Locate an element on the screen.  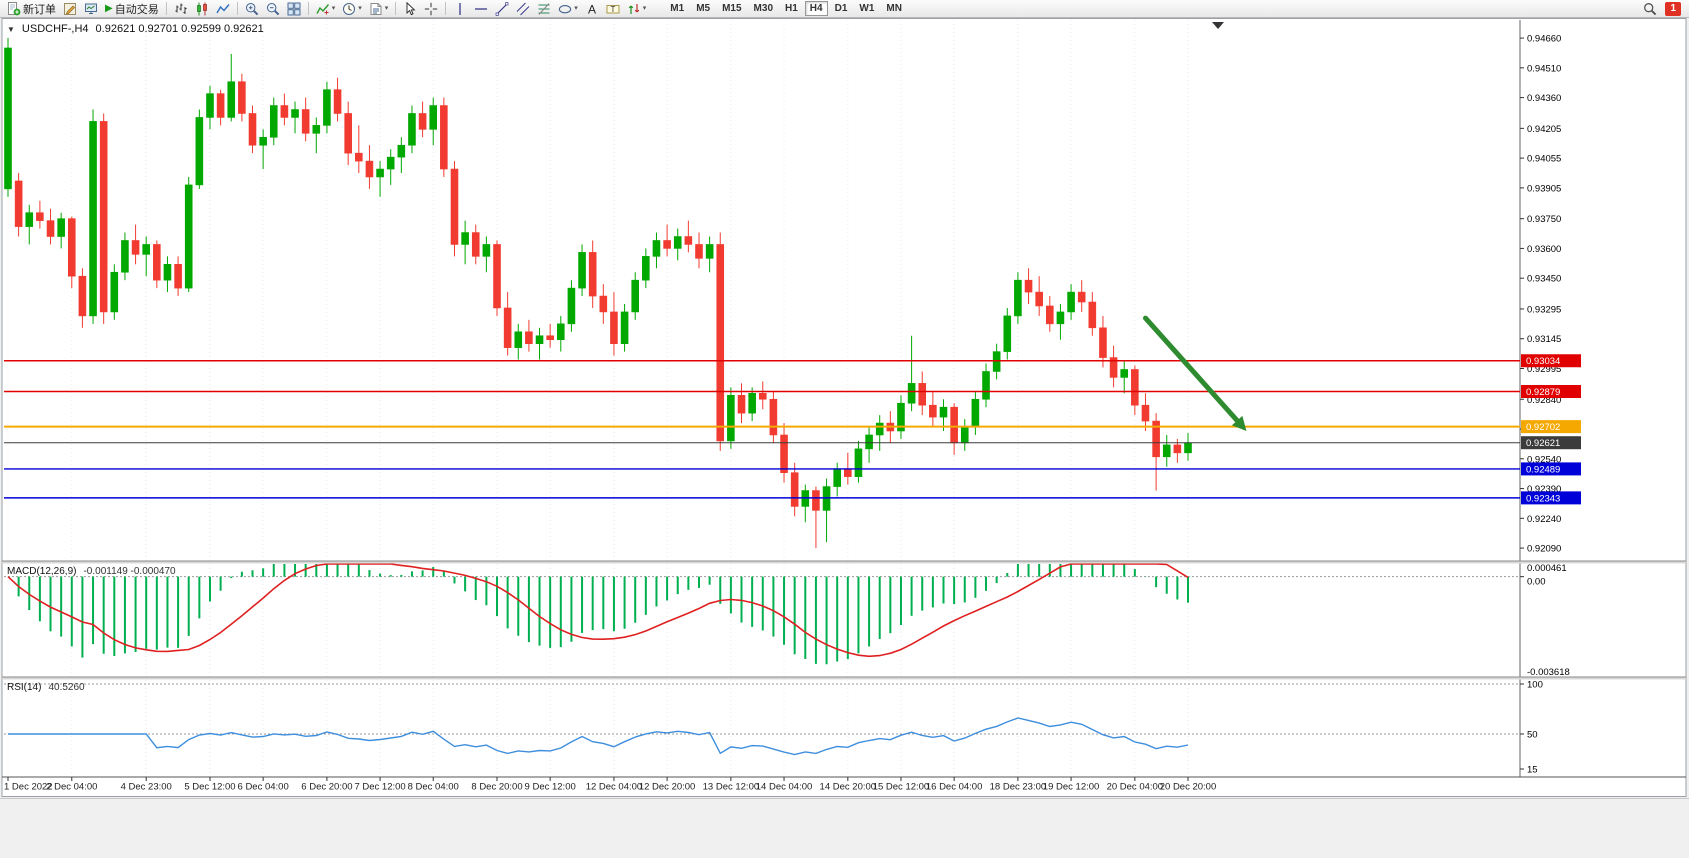
indicators-button: ▾ is located at coordinates (326, 9).